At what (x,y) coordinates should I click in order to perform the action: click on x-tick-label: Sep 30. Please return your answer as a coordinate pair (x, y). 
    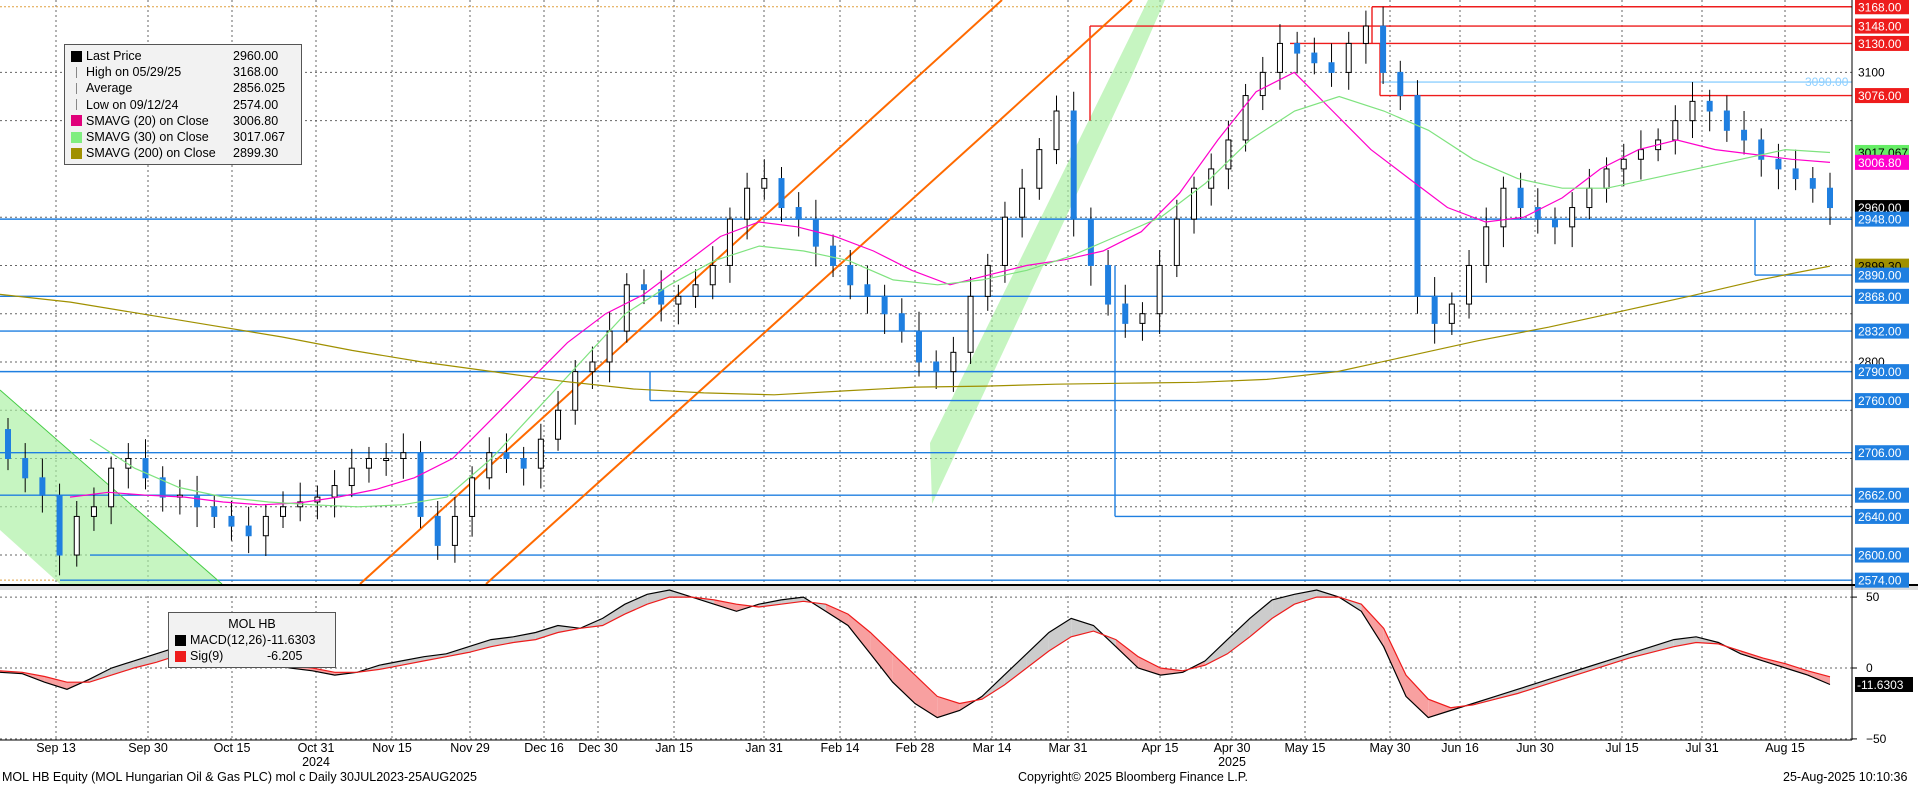
    Looking at the image, I should click on (148, 748).